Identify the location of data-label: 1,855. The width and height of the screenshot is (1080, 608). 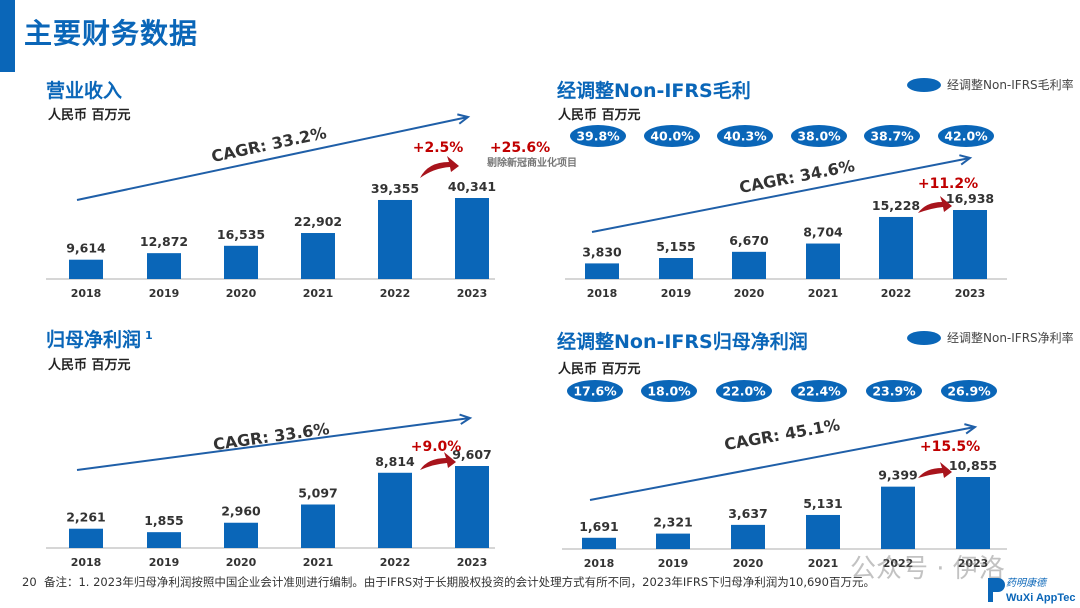
(164, 520).